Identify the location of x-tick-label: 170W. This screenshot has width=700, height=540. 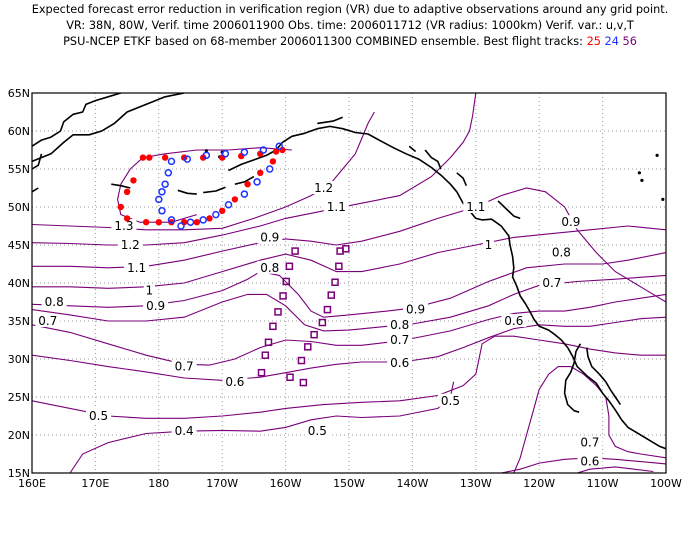
(222, 483).